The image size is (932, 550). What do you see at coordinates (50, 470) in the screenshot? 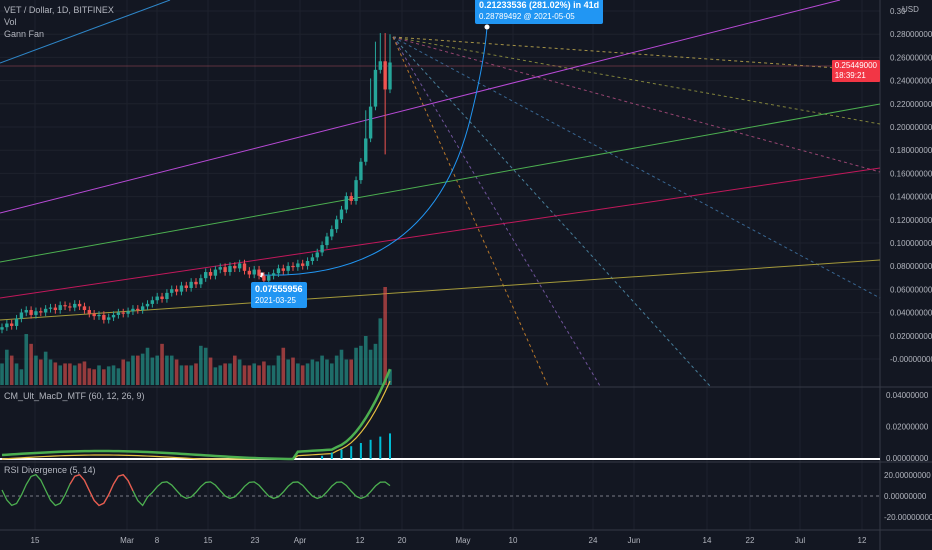
I see `rsi-title: RSI Divergence (5, 14)` at bounding box center [50, 470].